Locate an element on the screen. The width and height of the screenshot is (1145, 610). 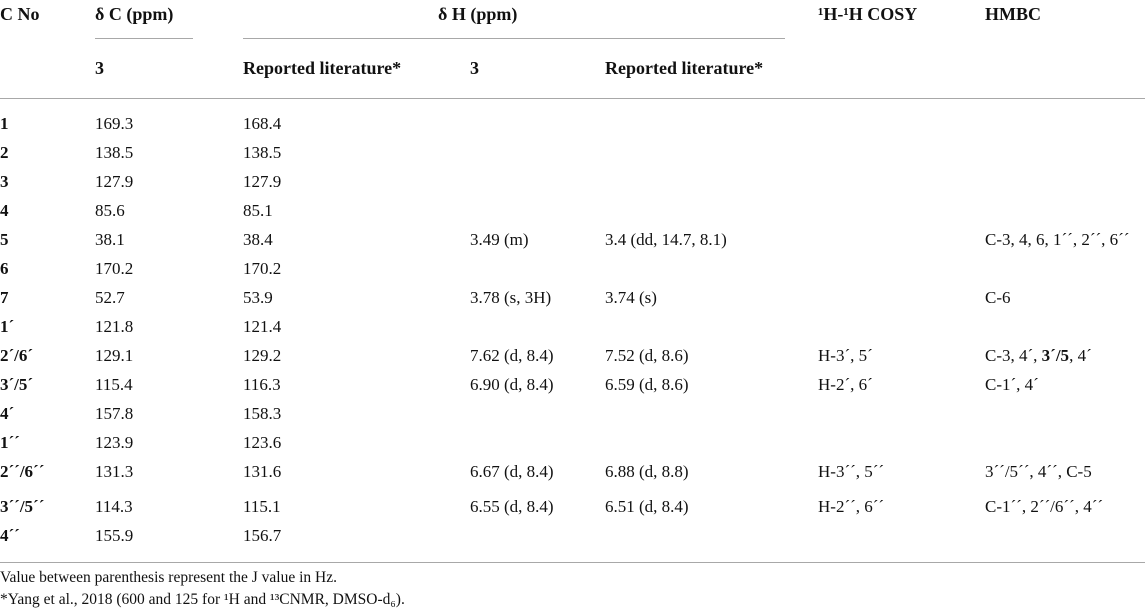
header-c-no: C No is located at coordinates (20, 14).